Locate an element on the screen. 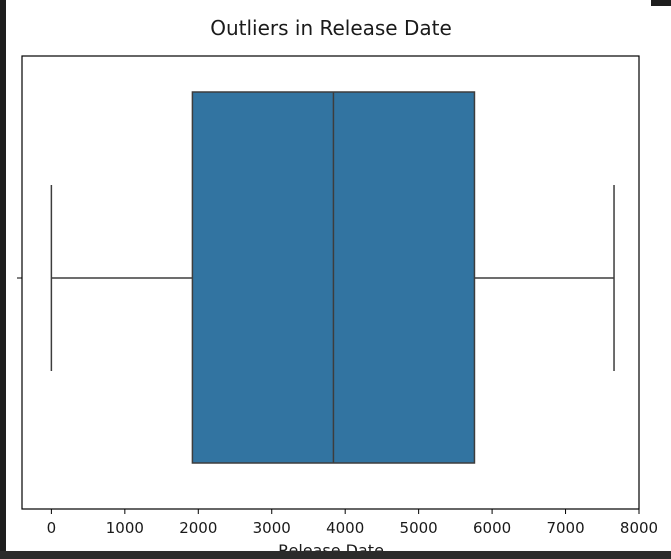 The height and width of the screenshot is (559, 671). window-frame-left is located at coordinates (3, 279).